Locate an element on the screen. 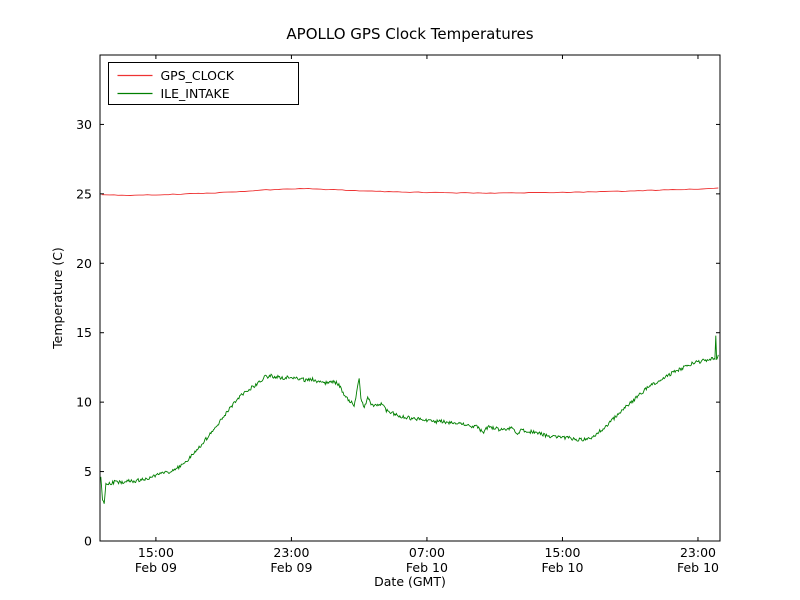 The width and height of the screenshot is (800, 600). y-tick-label: 5 is located at coordinates (88, 471).